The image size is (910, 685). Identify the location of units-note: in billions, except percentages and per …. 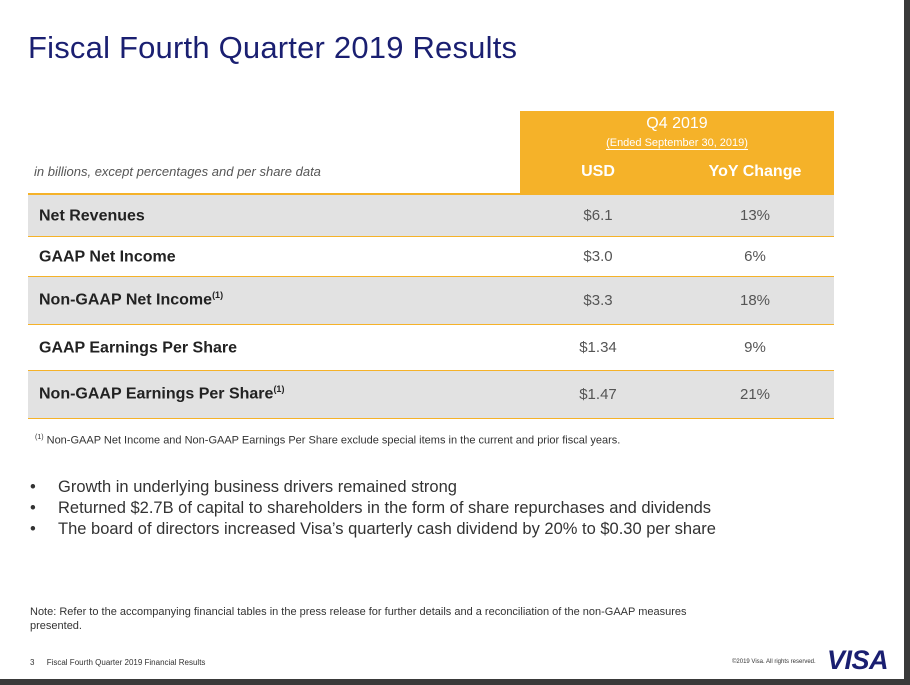
(177, 171).